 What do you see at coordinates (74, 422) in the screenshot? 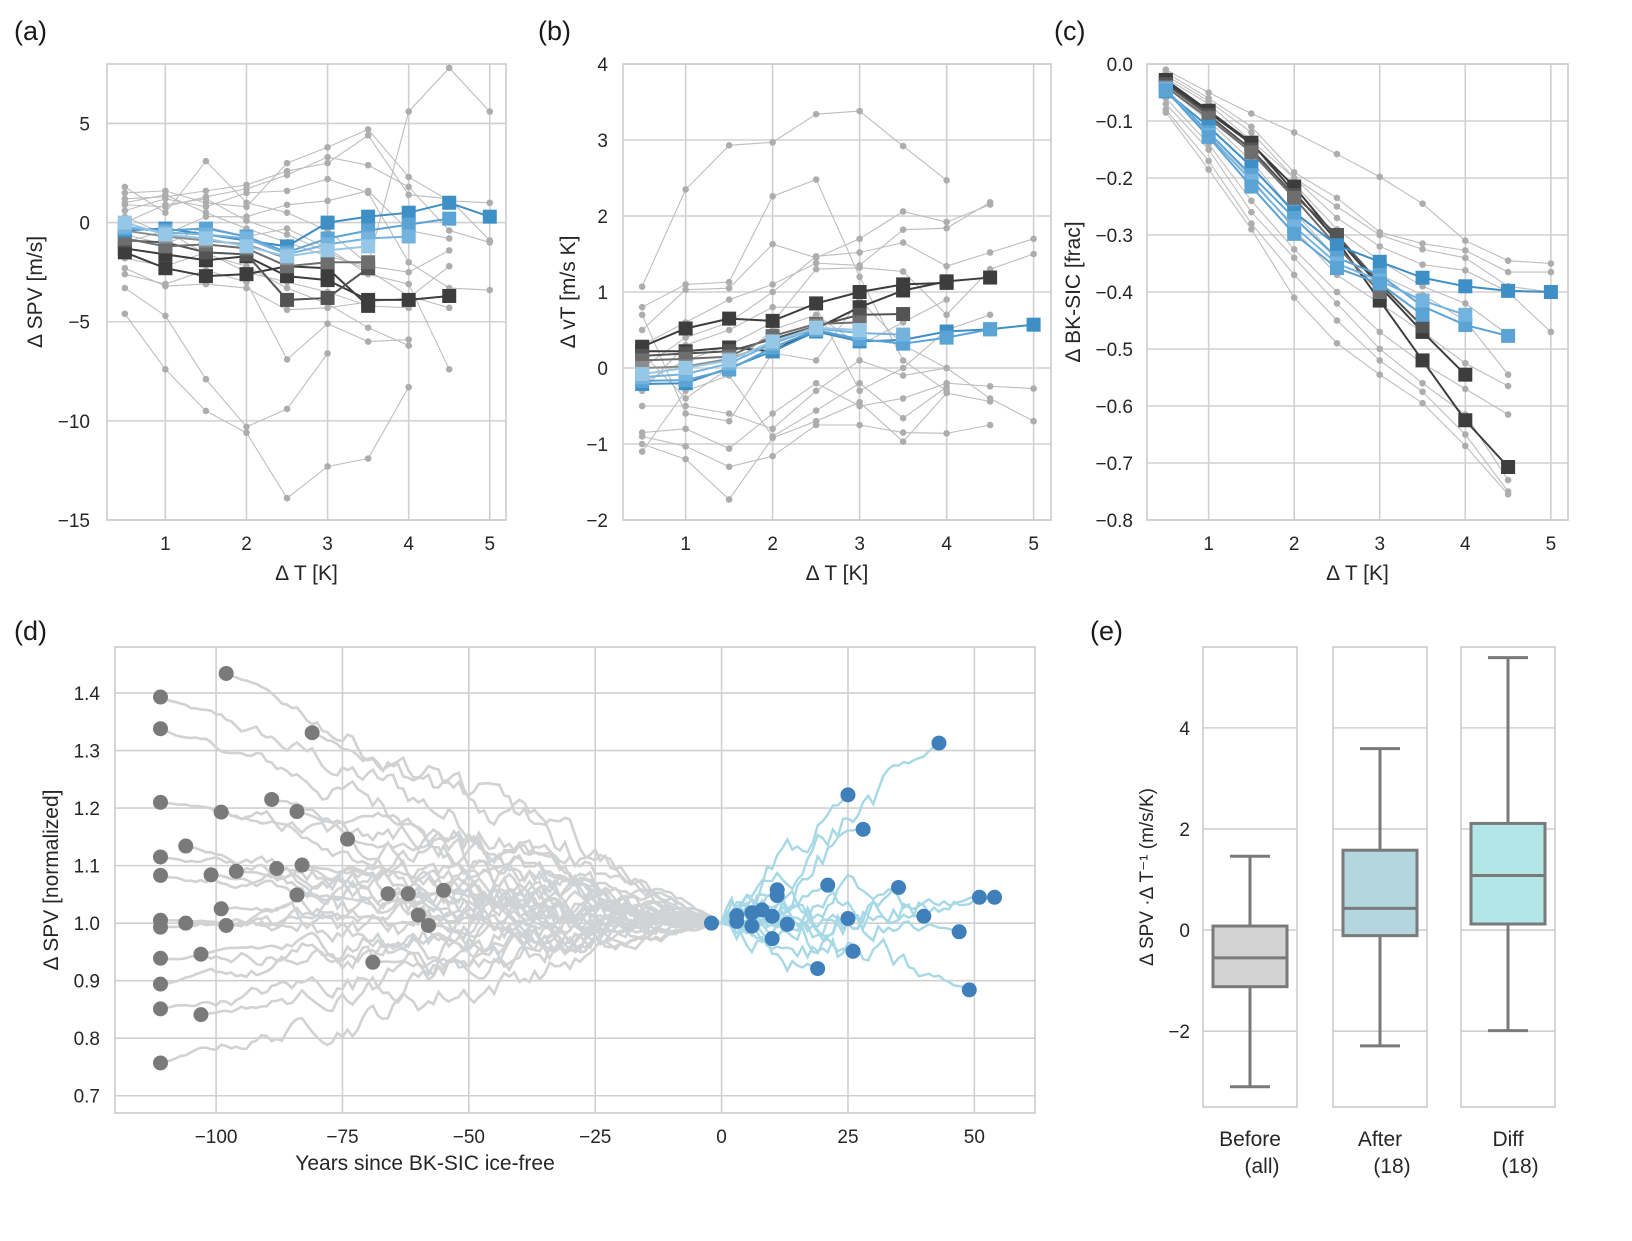
I see `y-tick-label: −10` at bounding box center [74, 422].